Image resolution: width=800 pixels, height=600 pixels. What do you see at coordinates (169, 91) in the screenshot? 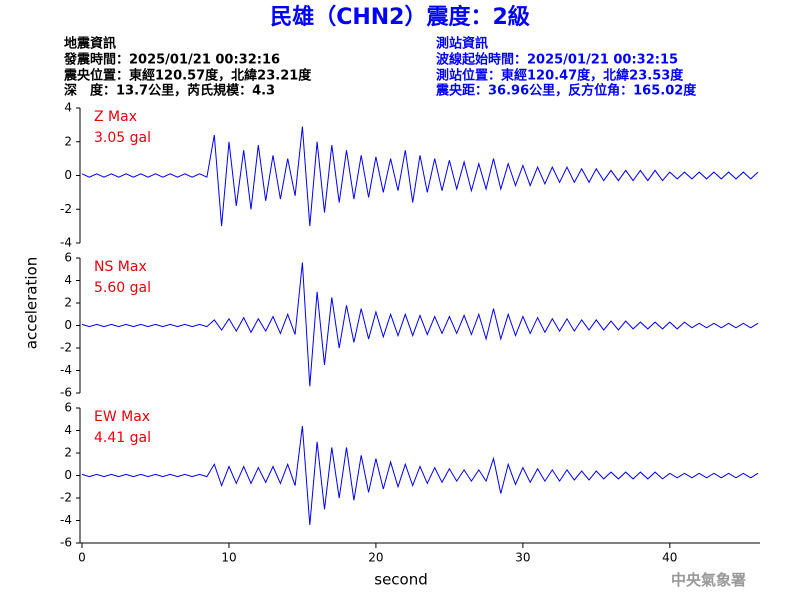
I see `info-line: 深 度：13.7公里，芮氏規模：4.3` at bounding box center [169, 91].